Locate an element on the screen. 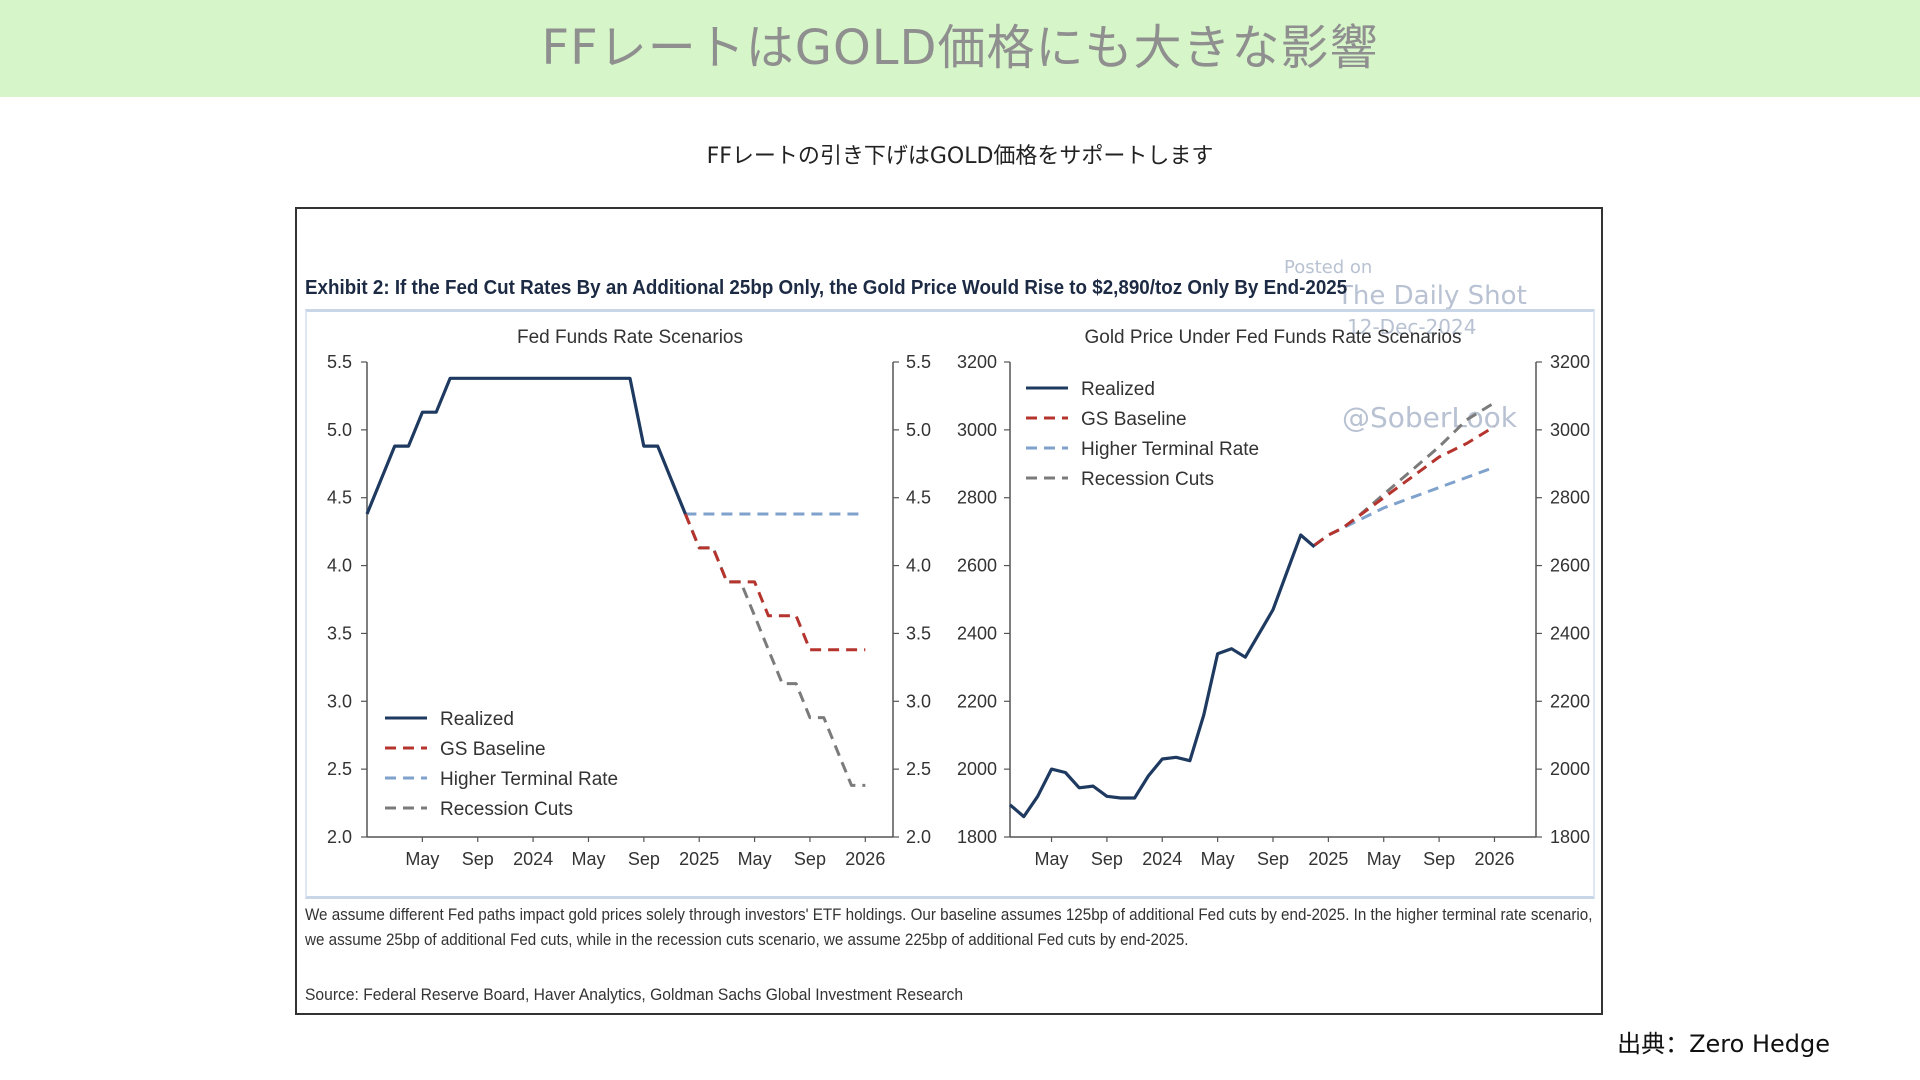 The width and height of the screenshot is (1920, 1080). y-tick-label-right: 4.0 is located at coordinates (918, 566).